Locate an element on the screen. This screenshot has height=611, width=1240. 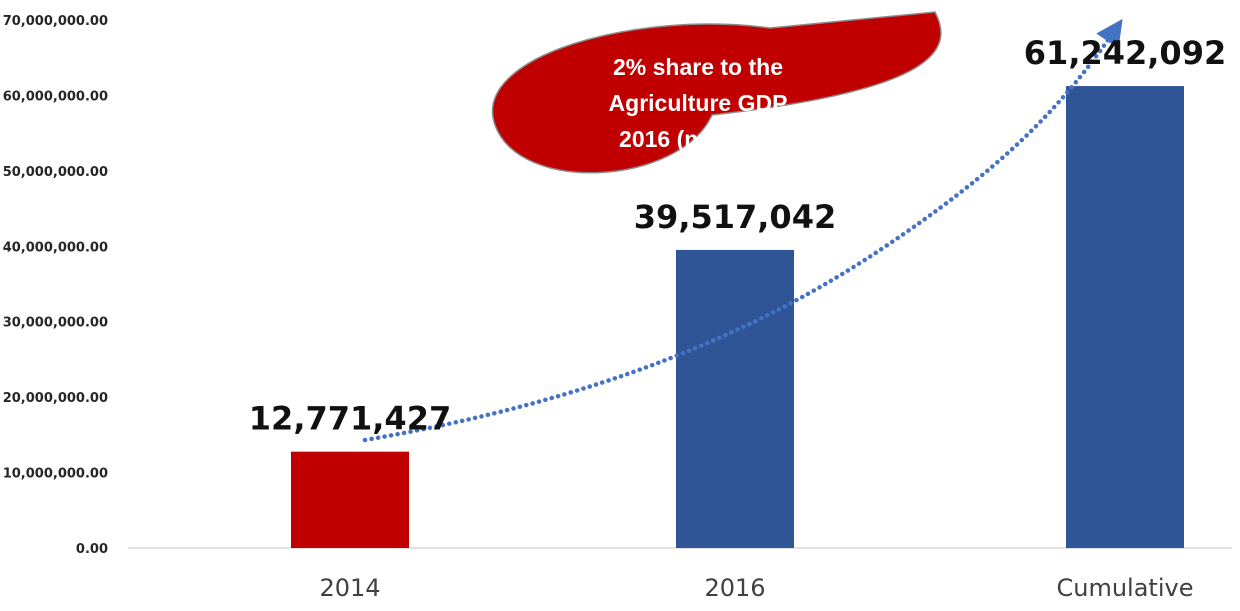
y-tick-label-7: 70,000,000.00 is located at coordinates (55, 21).